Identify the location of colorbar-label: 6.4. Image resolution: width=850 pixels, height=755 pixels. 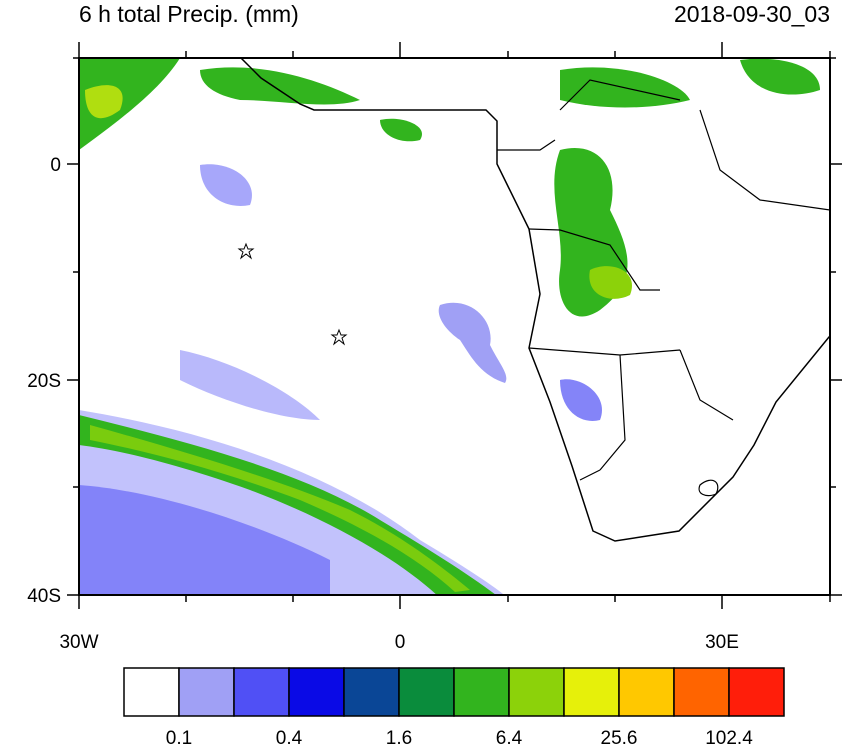
(509, 738).